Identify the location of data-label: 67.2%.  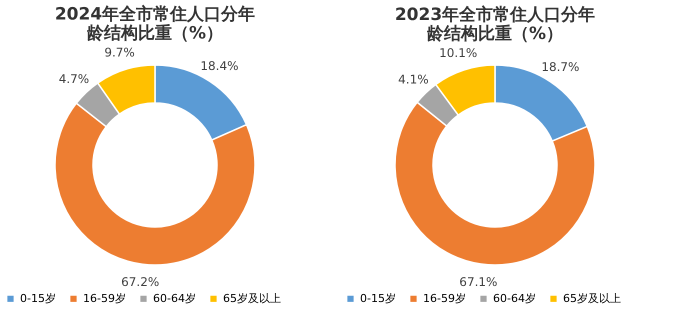
(140, 282).